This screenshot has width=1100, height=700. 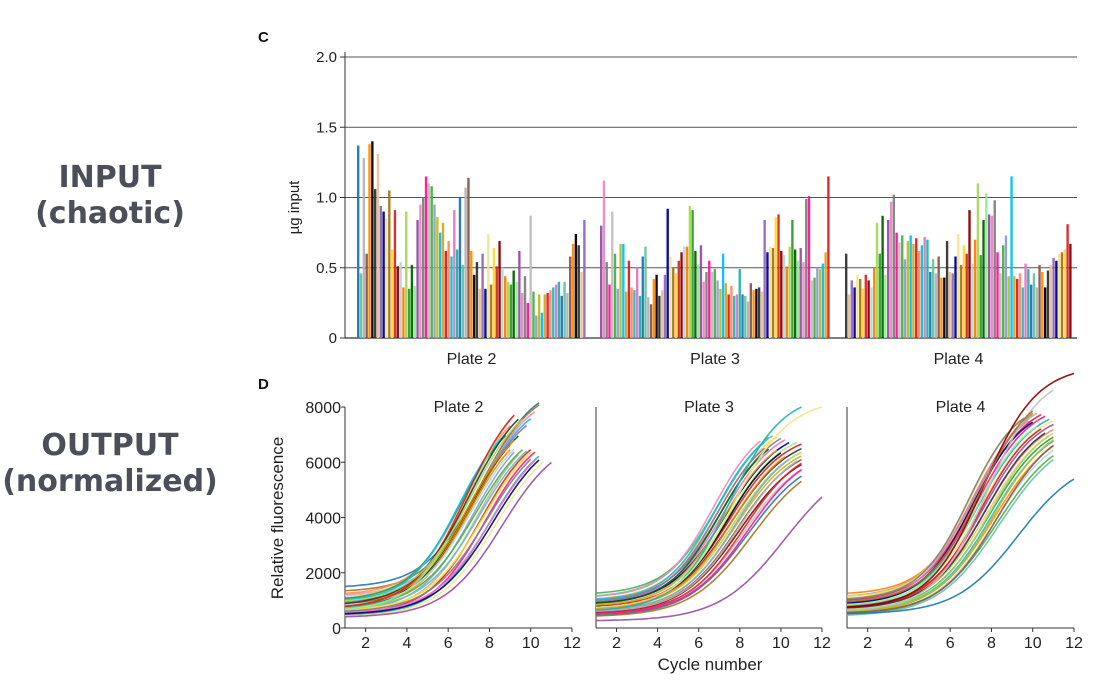 What do you see at coordinates (710, 664) in the screenshot?
I see `x-axis-label: Cycle number` at bounding box center [710, 664].